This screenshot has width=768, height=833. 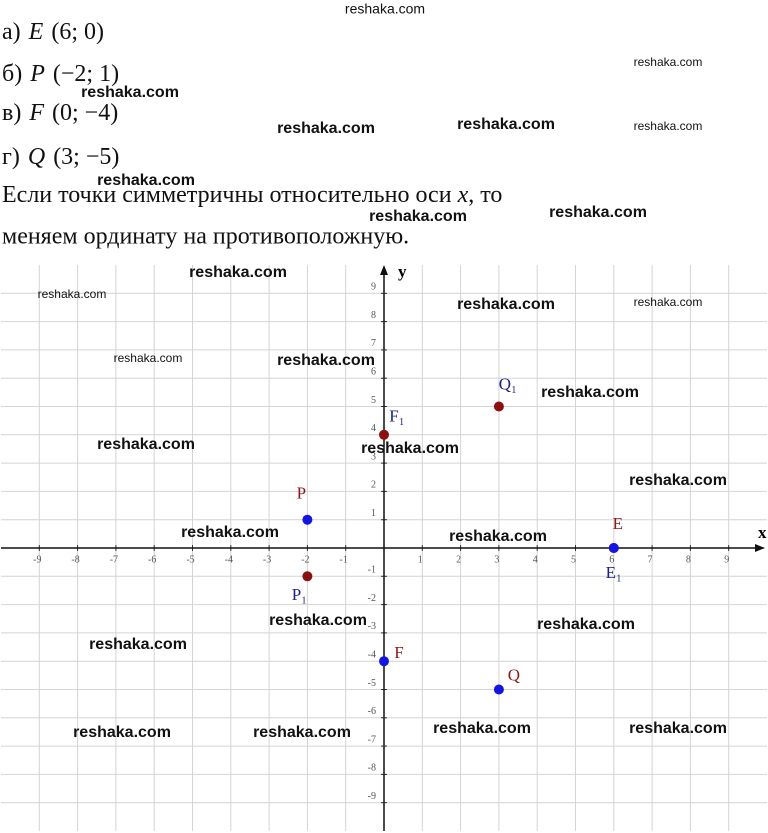 What do you see at coordinates (384, 270) in the screenshot?
I see `y-arrow` at bounding box center [384, 270].